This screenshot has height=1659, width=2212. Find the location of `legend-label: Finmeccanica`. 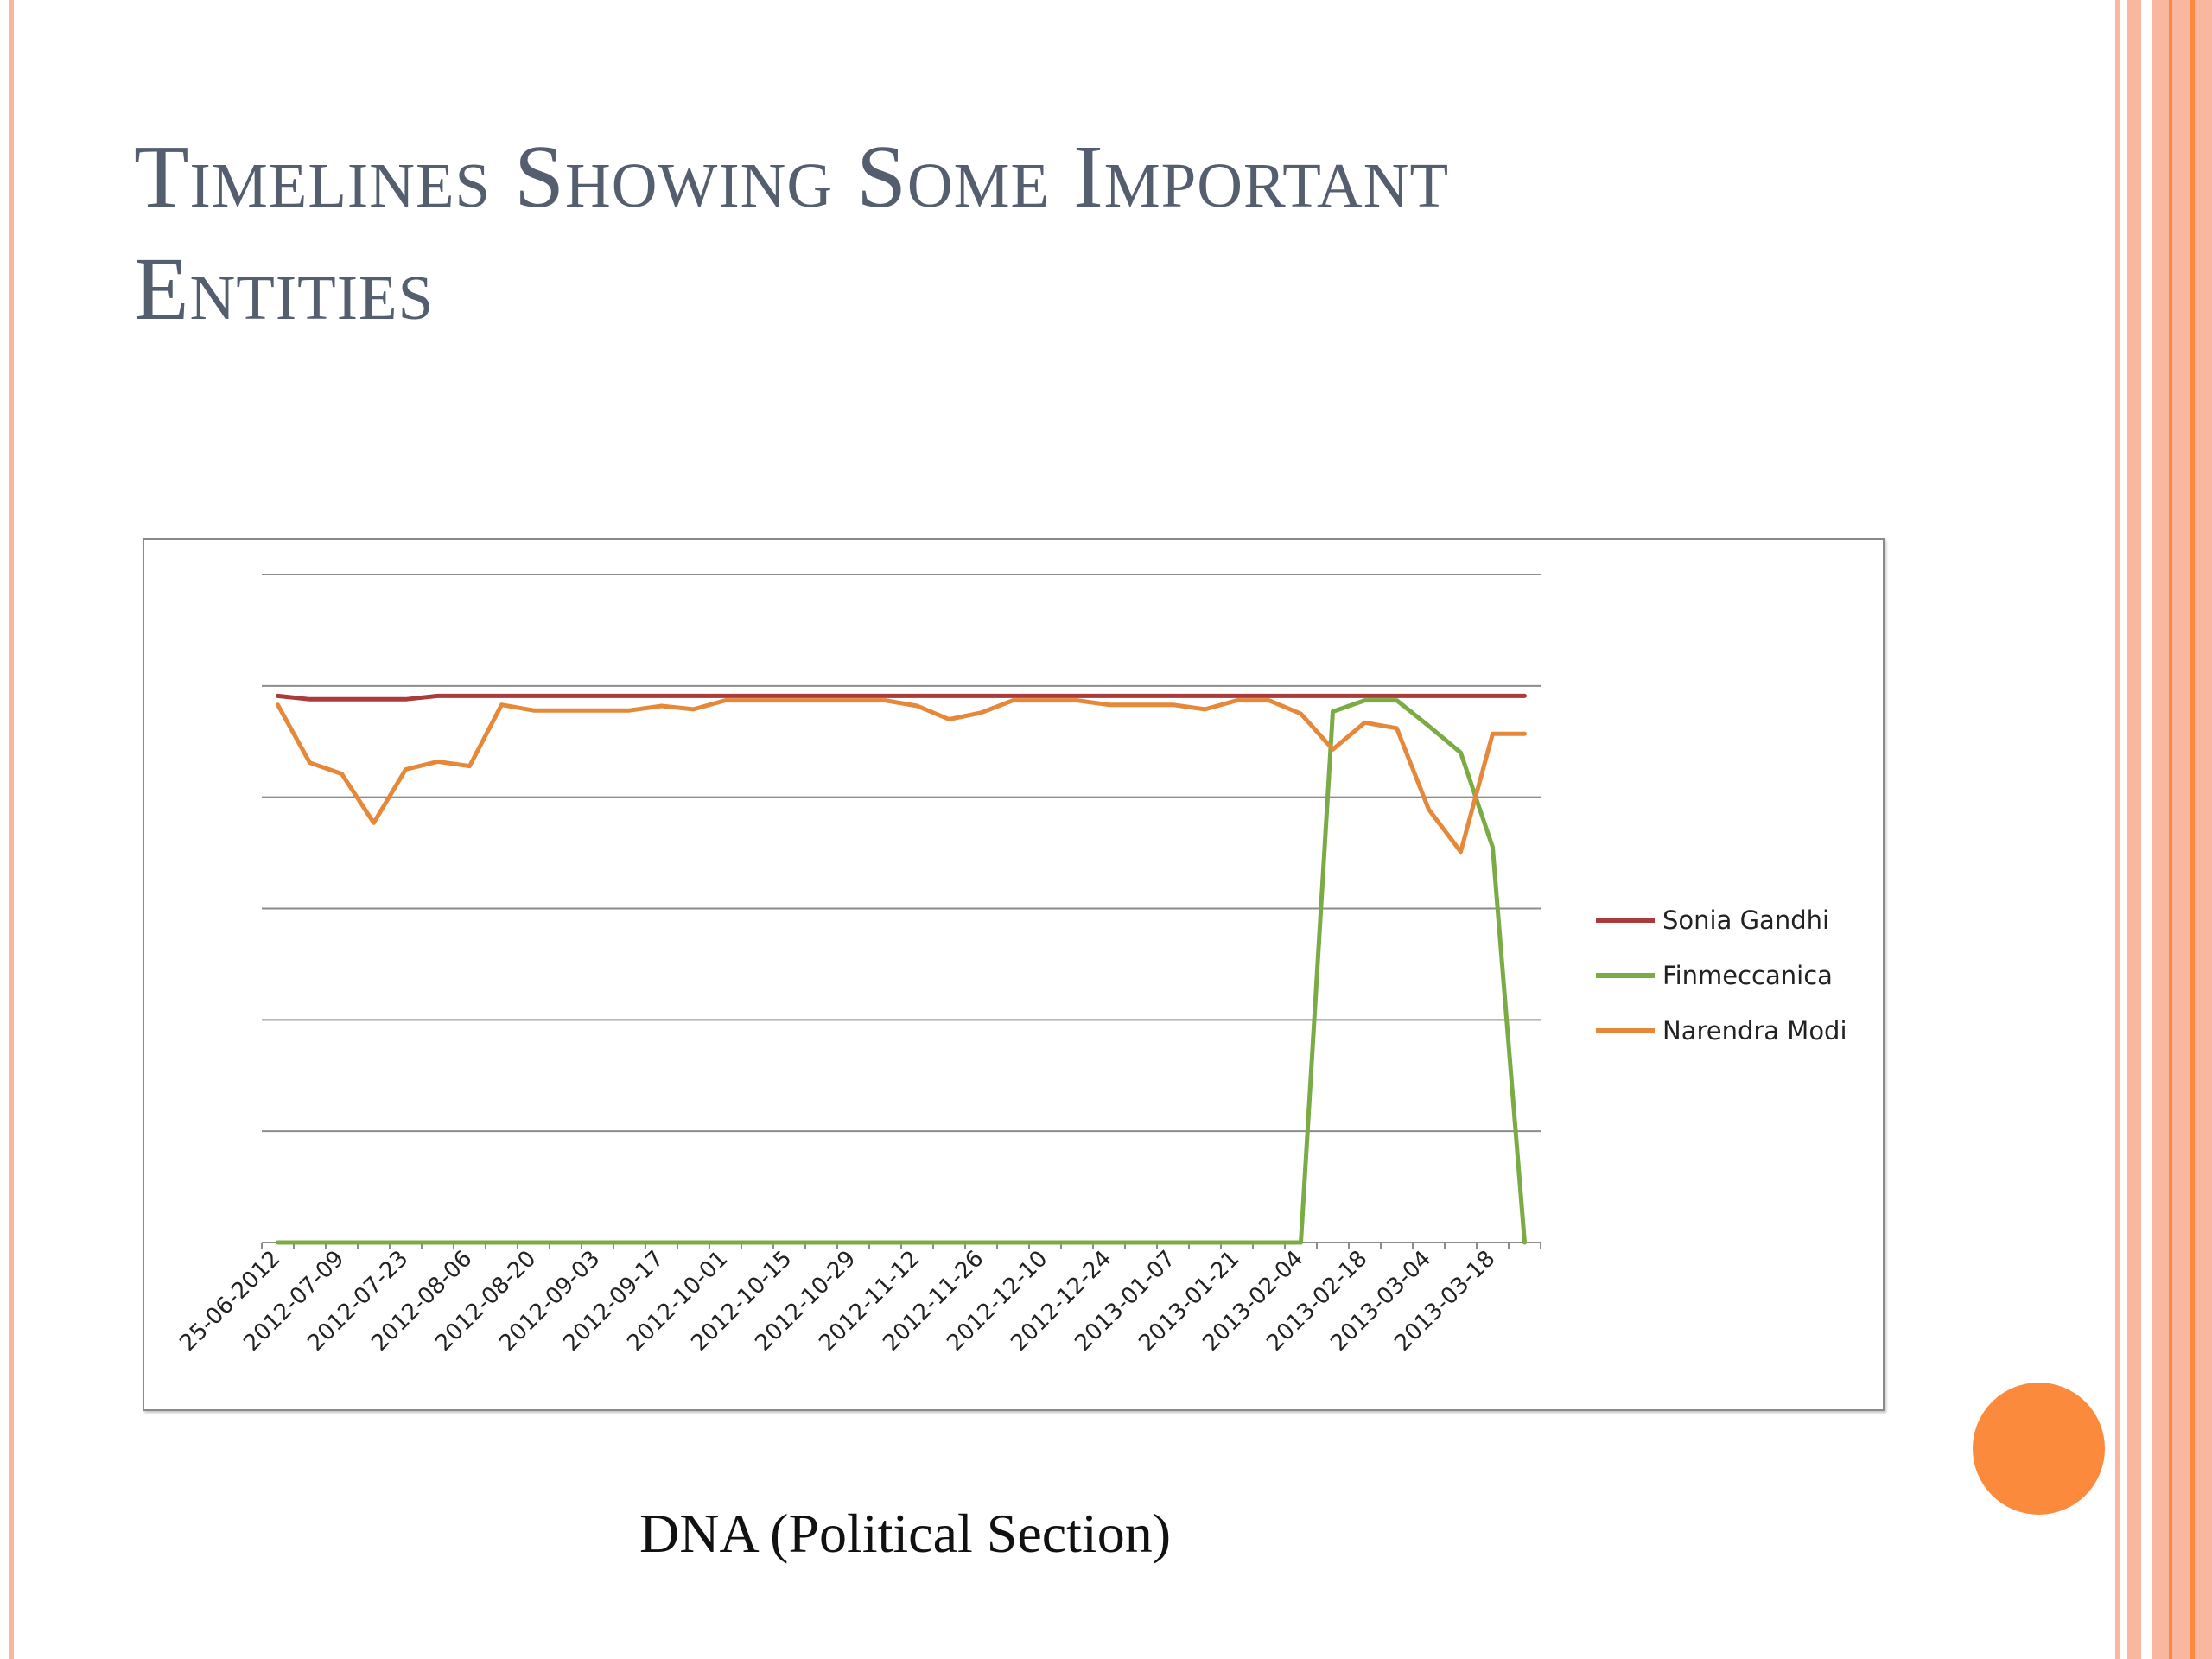

legend-label: Finmeccanica is located at coordinates (1747, 975).